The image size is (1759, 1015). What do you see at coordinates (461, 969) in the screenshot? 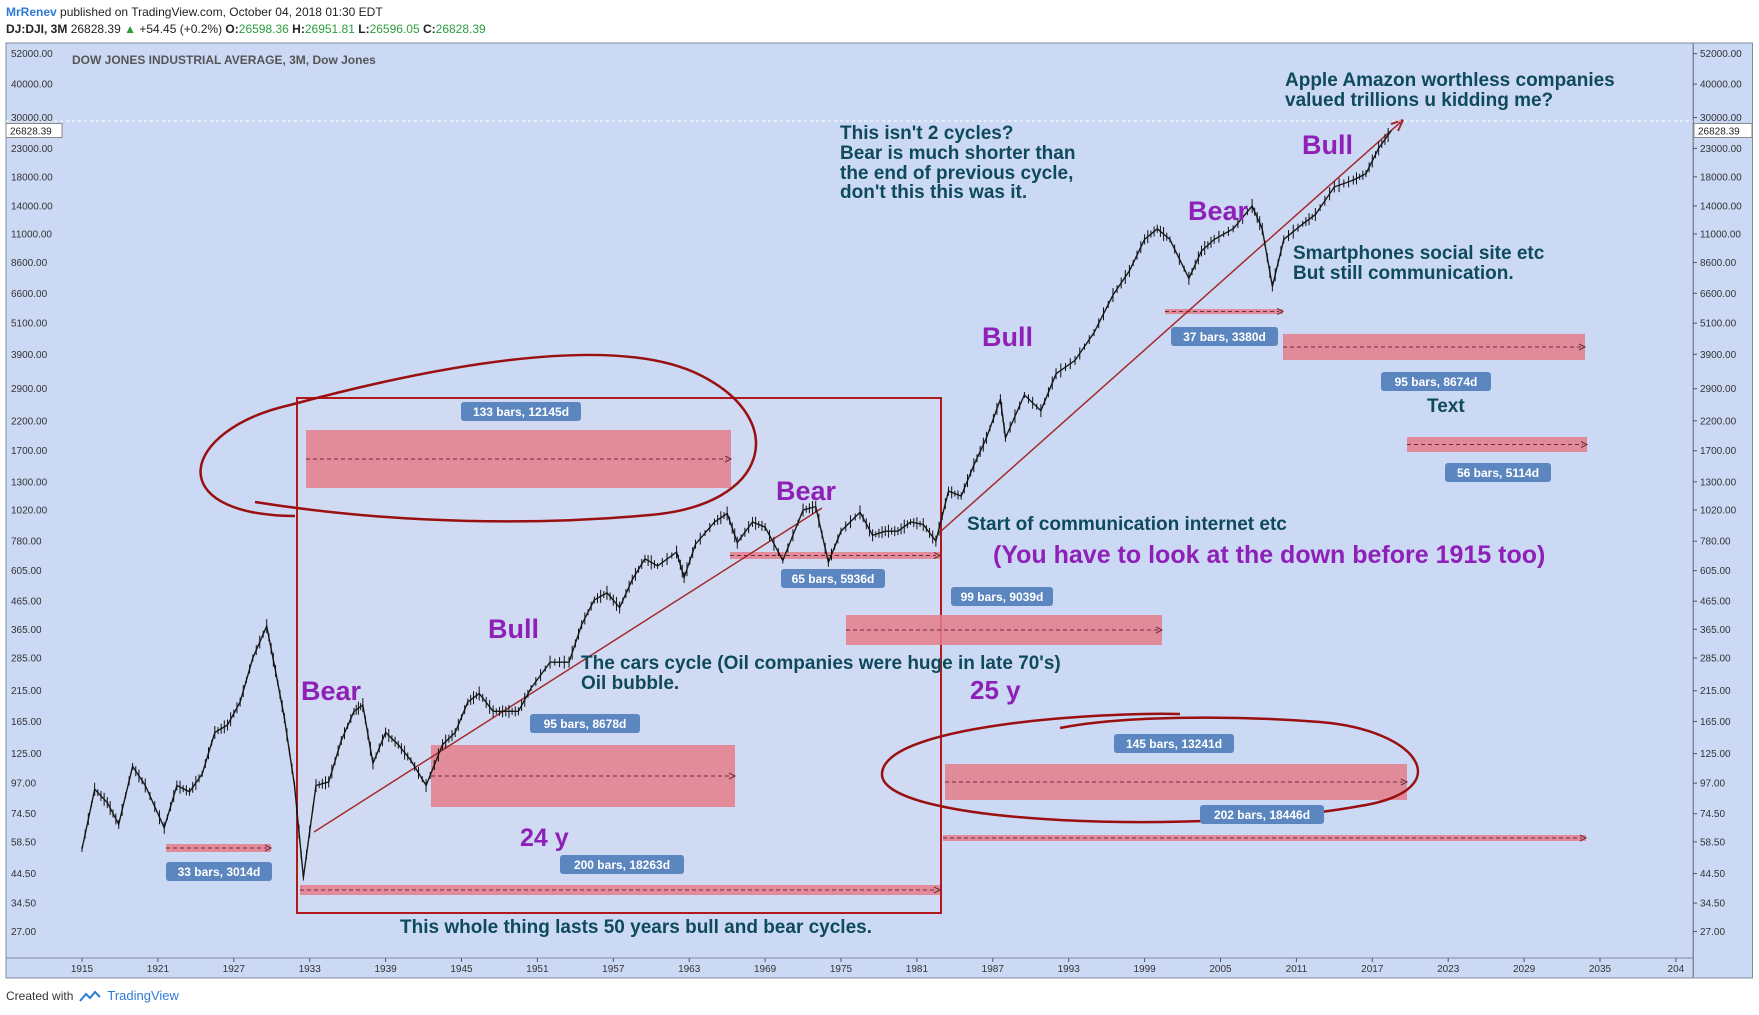
I see `x-tick-label: 1945` at bounding box center [461, 969].